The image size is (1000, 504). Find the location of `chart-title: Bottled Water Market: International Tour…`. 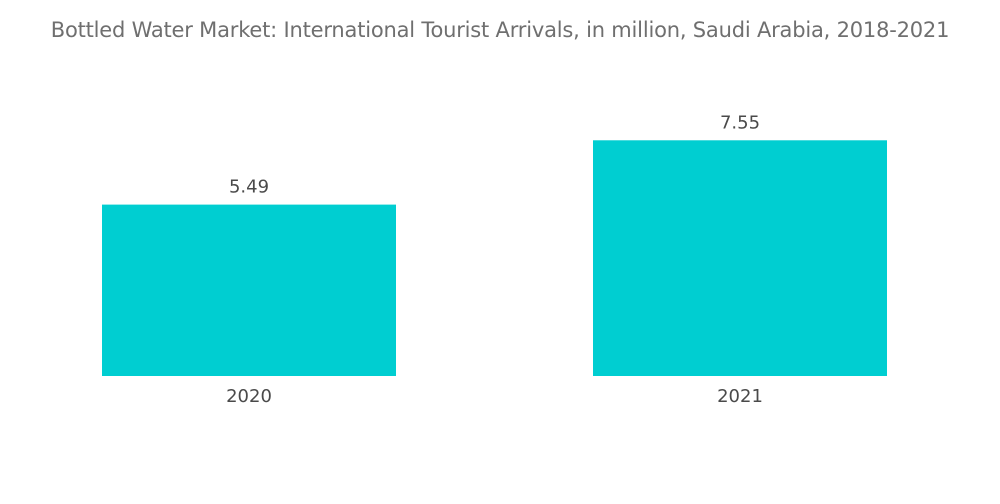

chart-title: Bottled Water Market: International Tour… is located at coordinates (500, 30).